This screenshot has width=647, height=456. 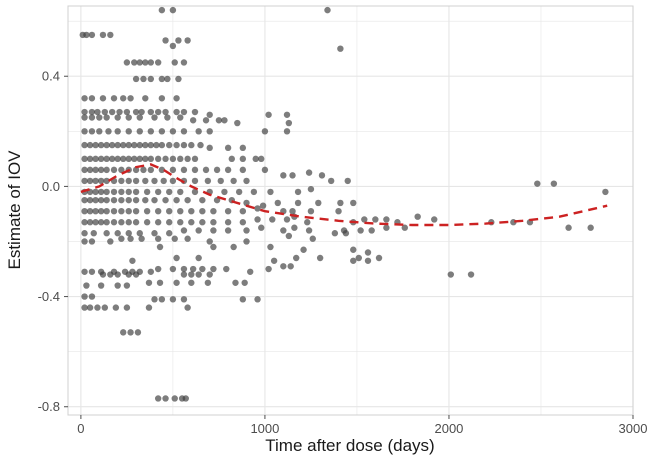 What do you see at coordinates (349, 445) in the screenshot?
I see `x-axis-title: Time after dose (days)` at bounding box center [349, 445].